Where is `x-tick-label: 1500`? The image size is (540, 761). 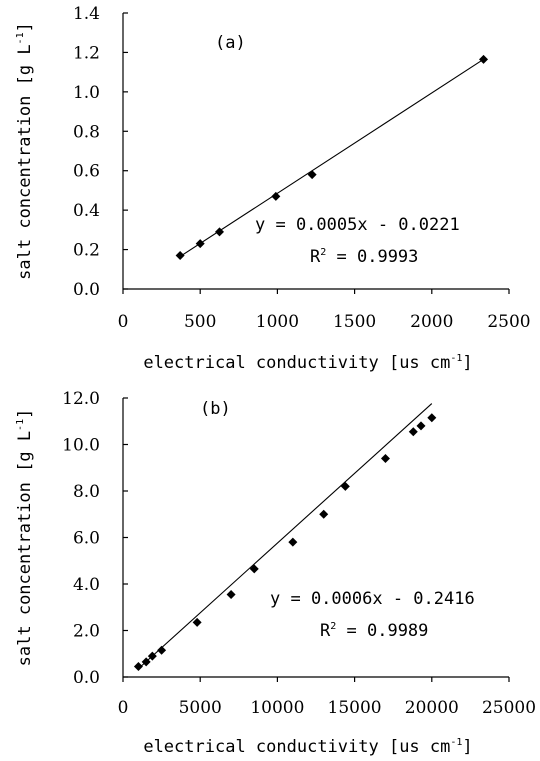 x-tick-label: 1500 is located at coordinates (354, 322).